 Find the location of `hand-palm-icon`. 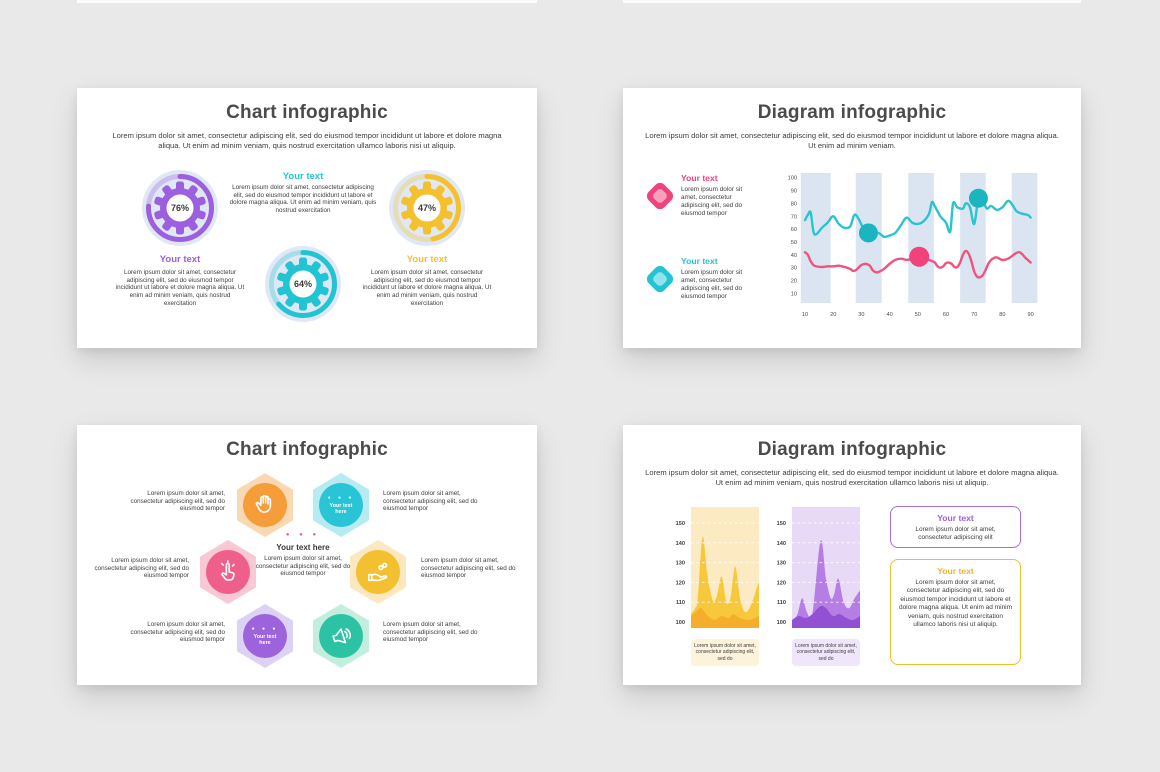

hand-palm-icon is located at coordinates (265, 505).